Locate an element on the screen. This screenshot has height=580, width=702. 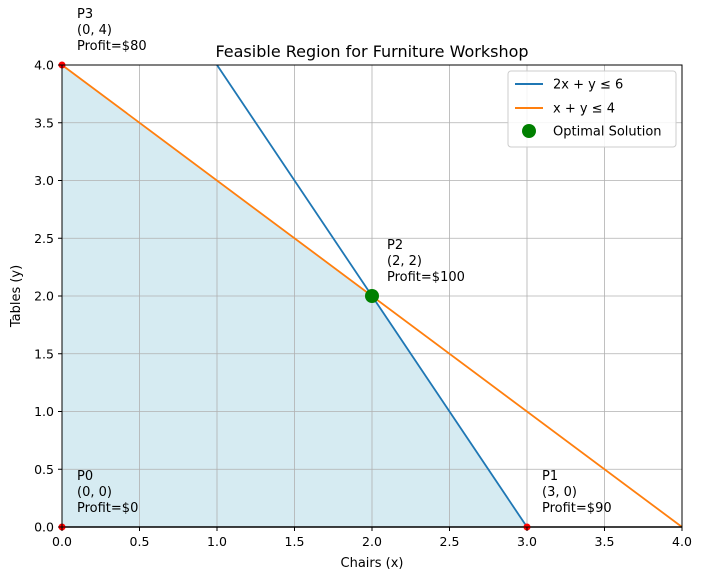
x-tick-label: 3.0 is located at coordinates (527, 541).